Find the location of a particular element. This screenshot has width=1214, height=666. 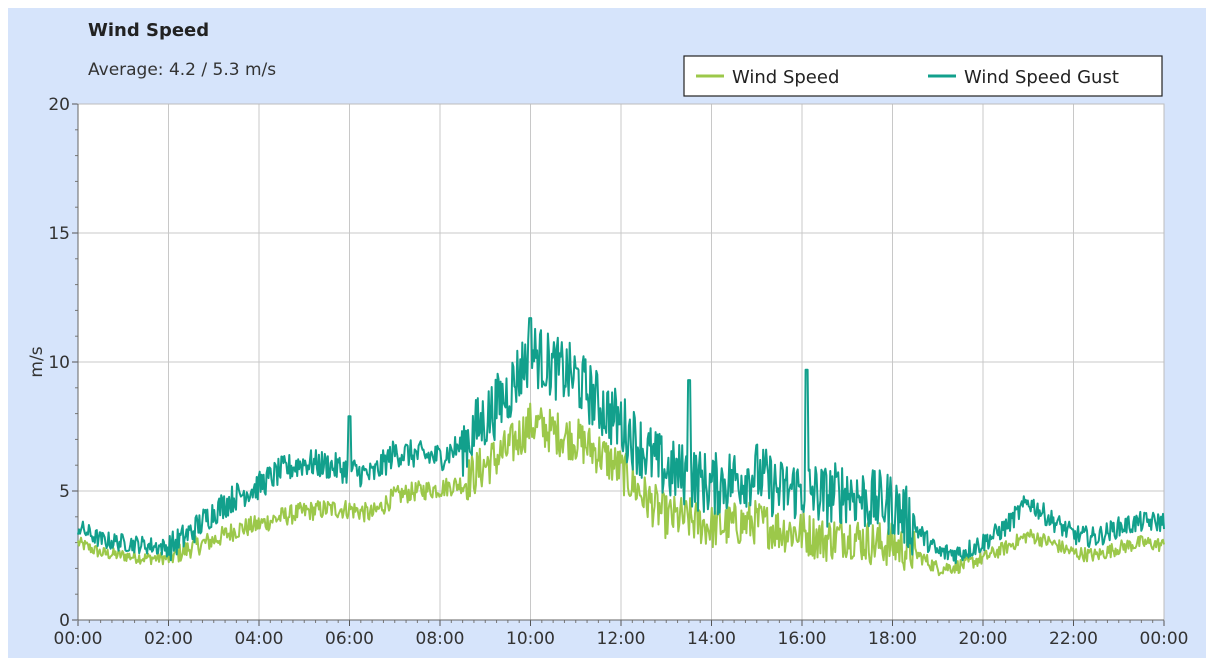

y-axis-label: m/s is located at coordinates (37, 361).